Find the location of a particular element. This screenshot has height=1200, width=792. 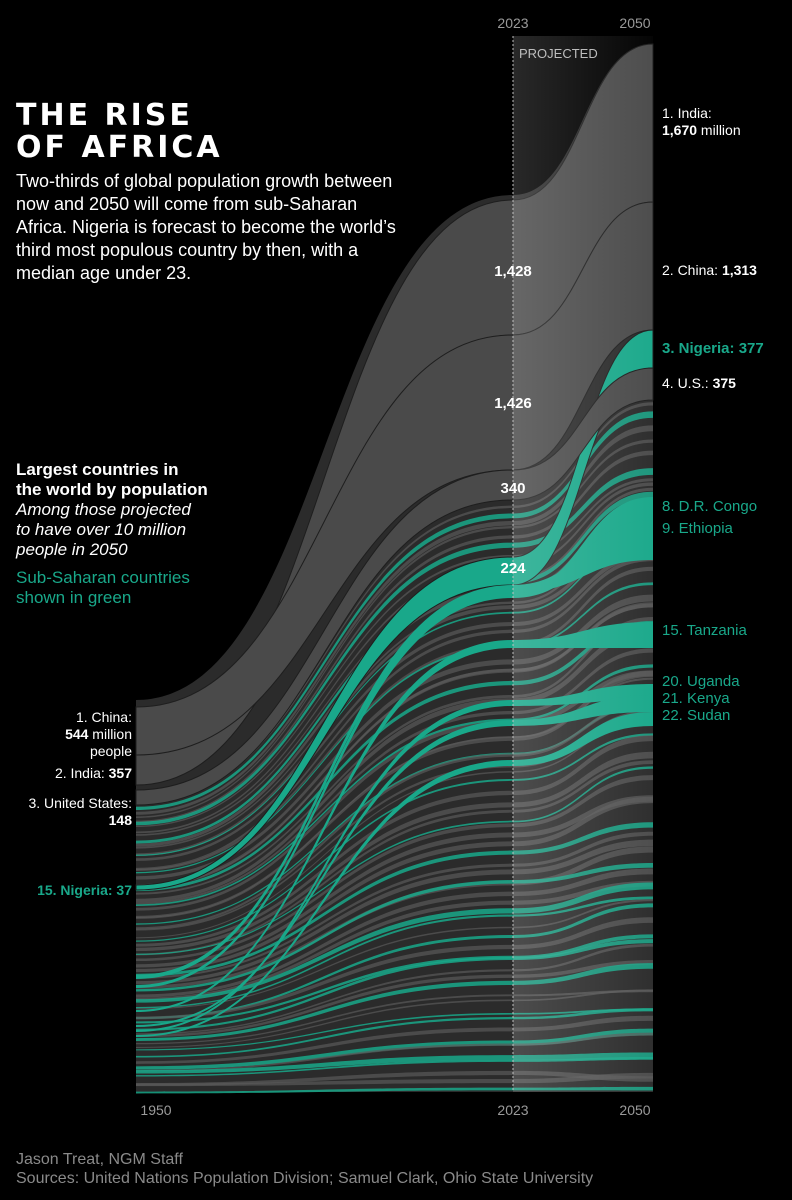

left-label-nigeria: 15. Nigeria: 37 is located at coordinates (84, 890).